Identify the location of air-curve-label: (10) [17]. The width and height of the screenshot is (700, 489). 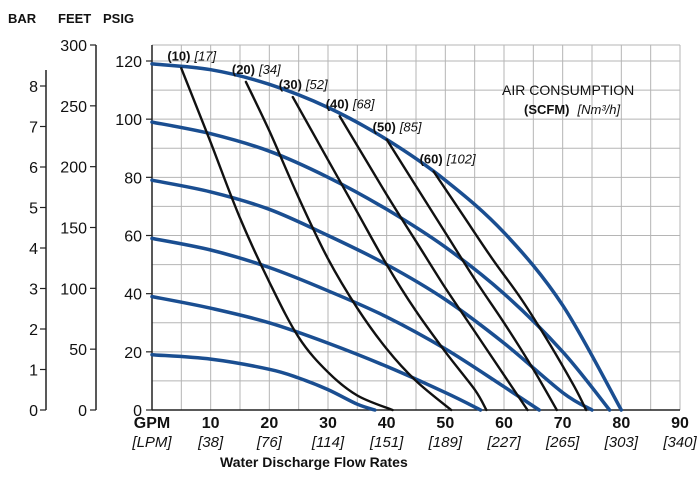
(191, 55).